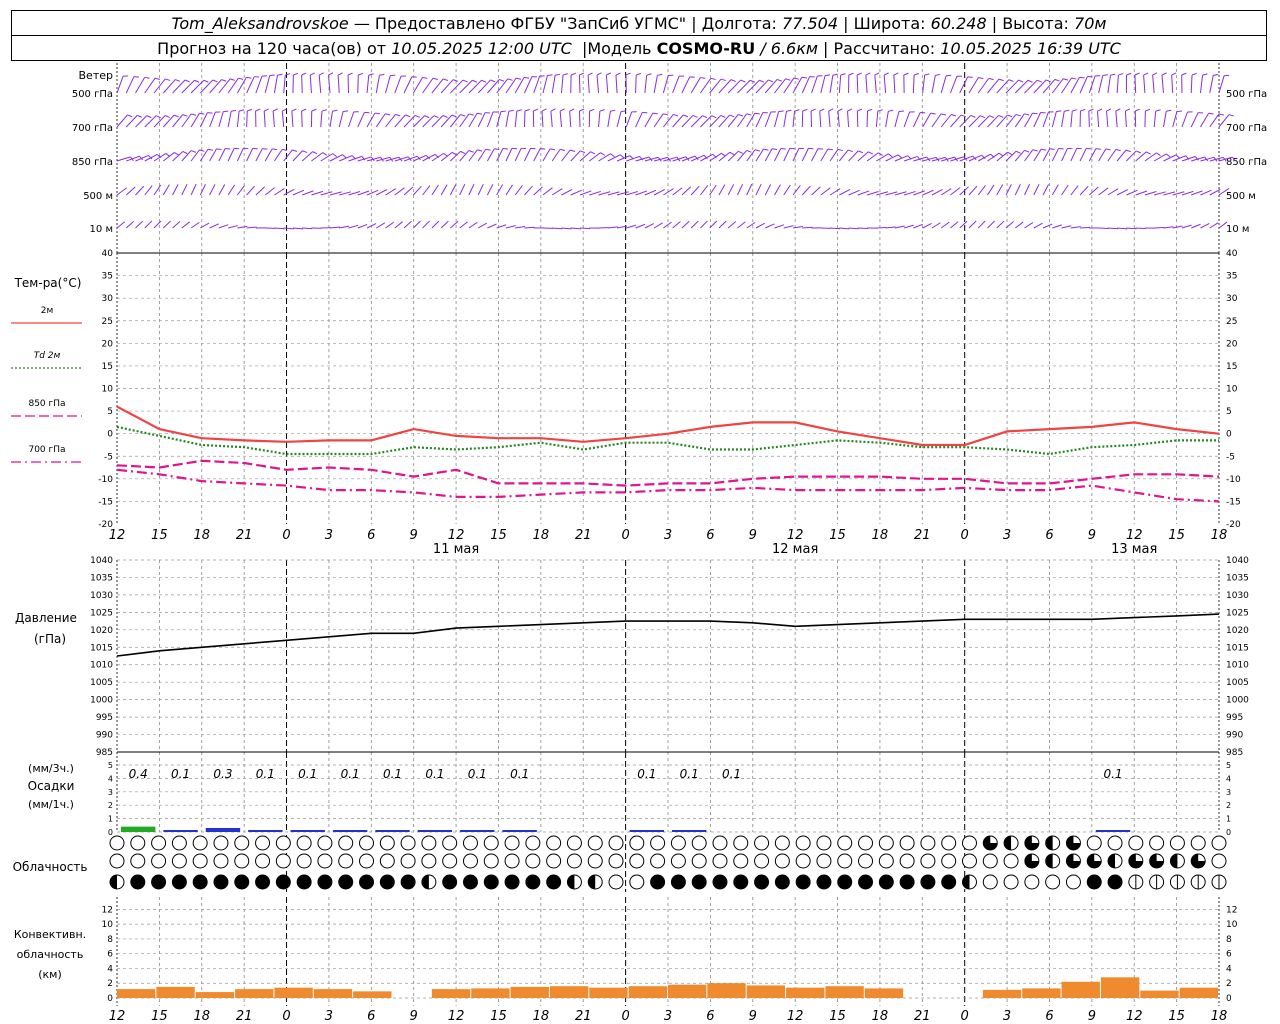 This screenshot has width=1280, height=1024. I want to click on pressure-line, so click(668, 635).